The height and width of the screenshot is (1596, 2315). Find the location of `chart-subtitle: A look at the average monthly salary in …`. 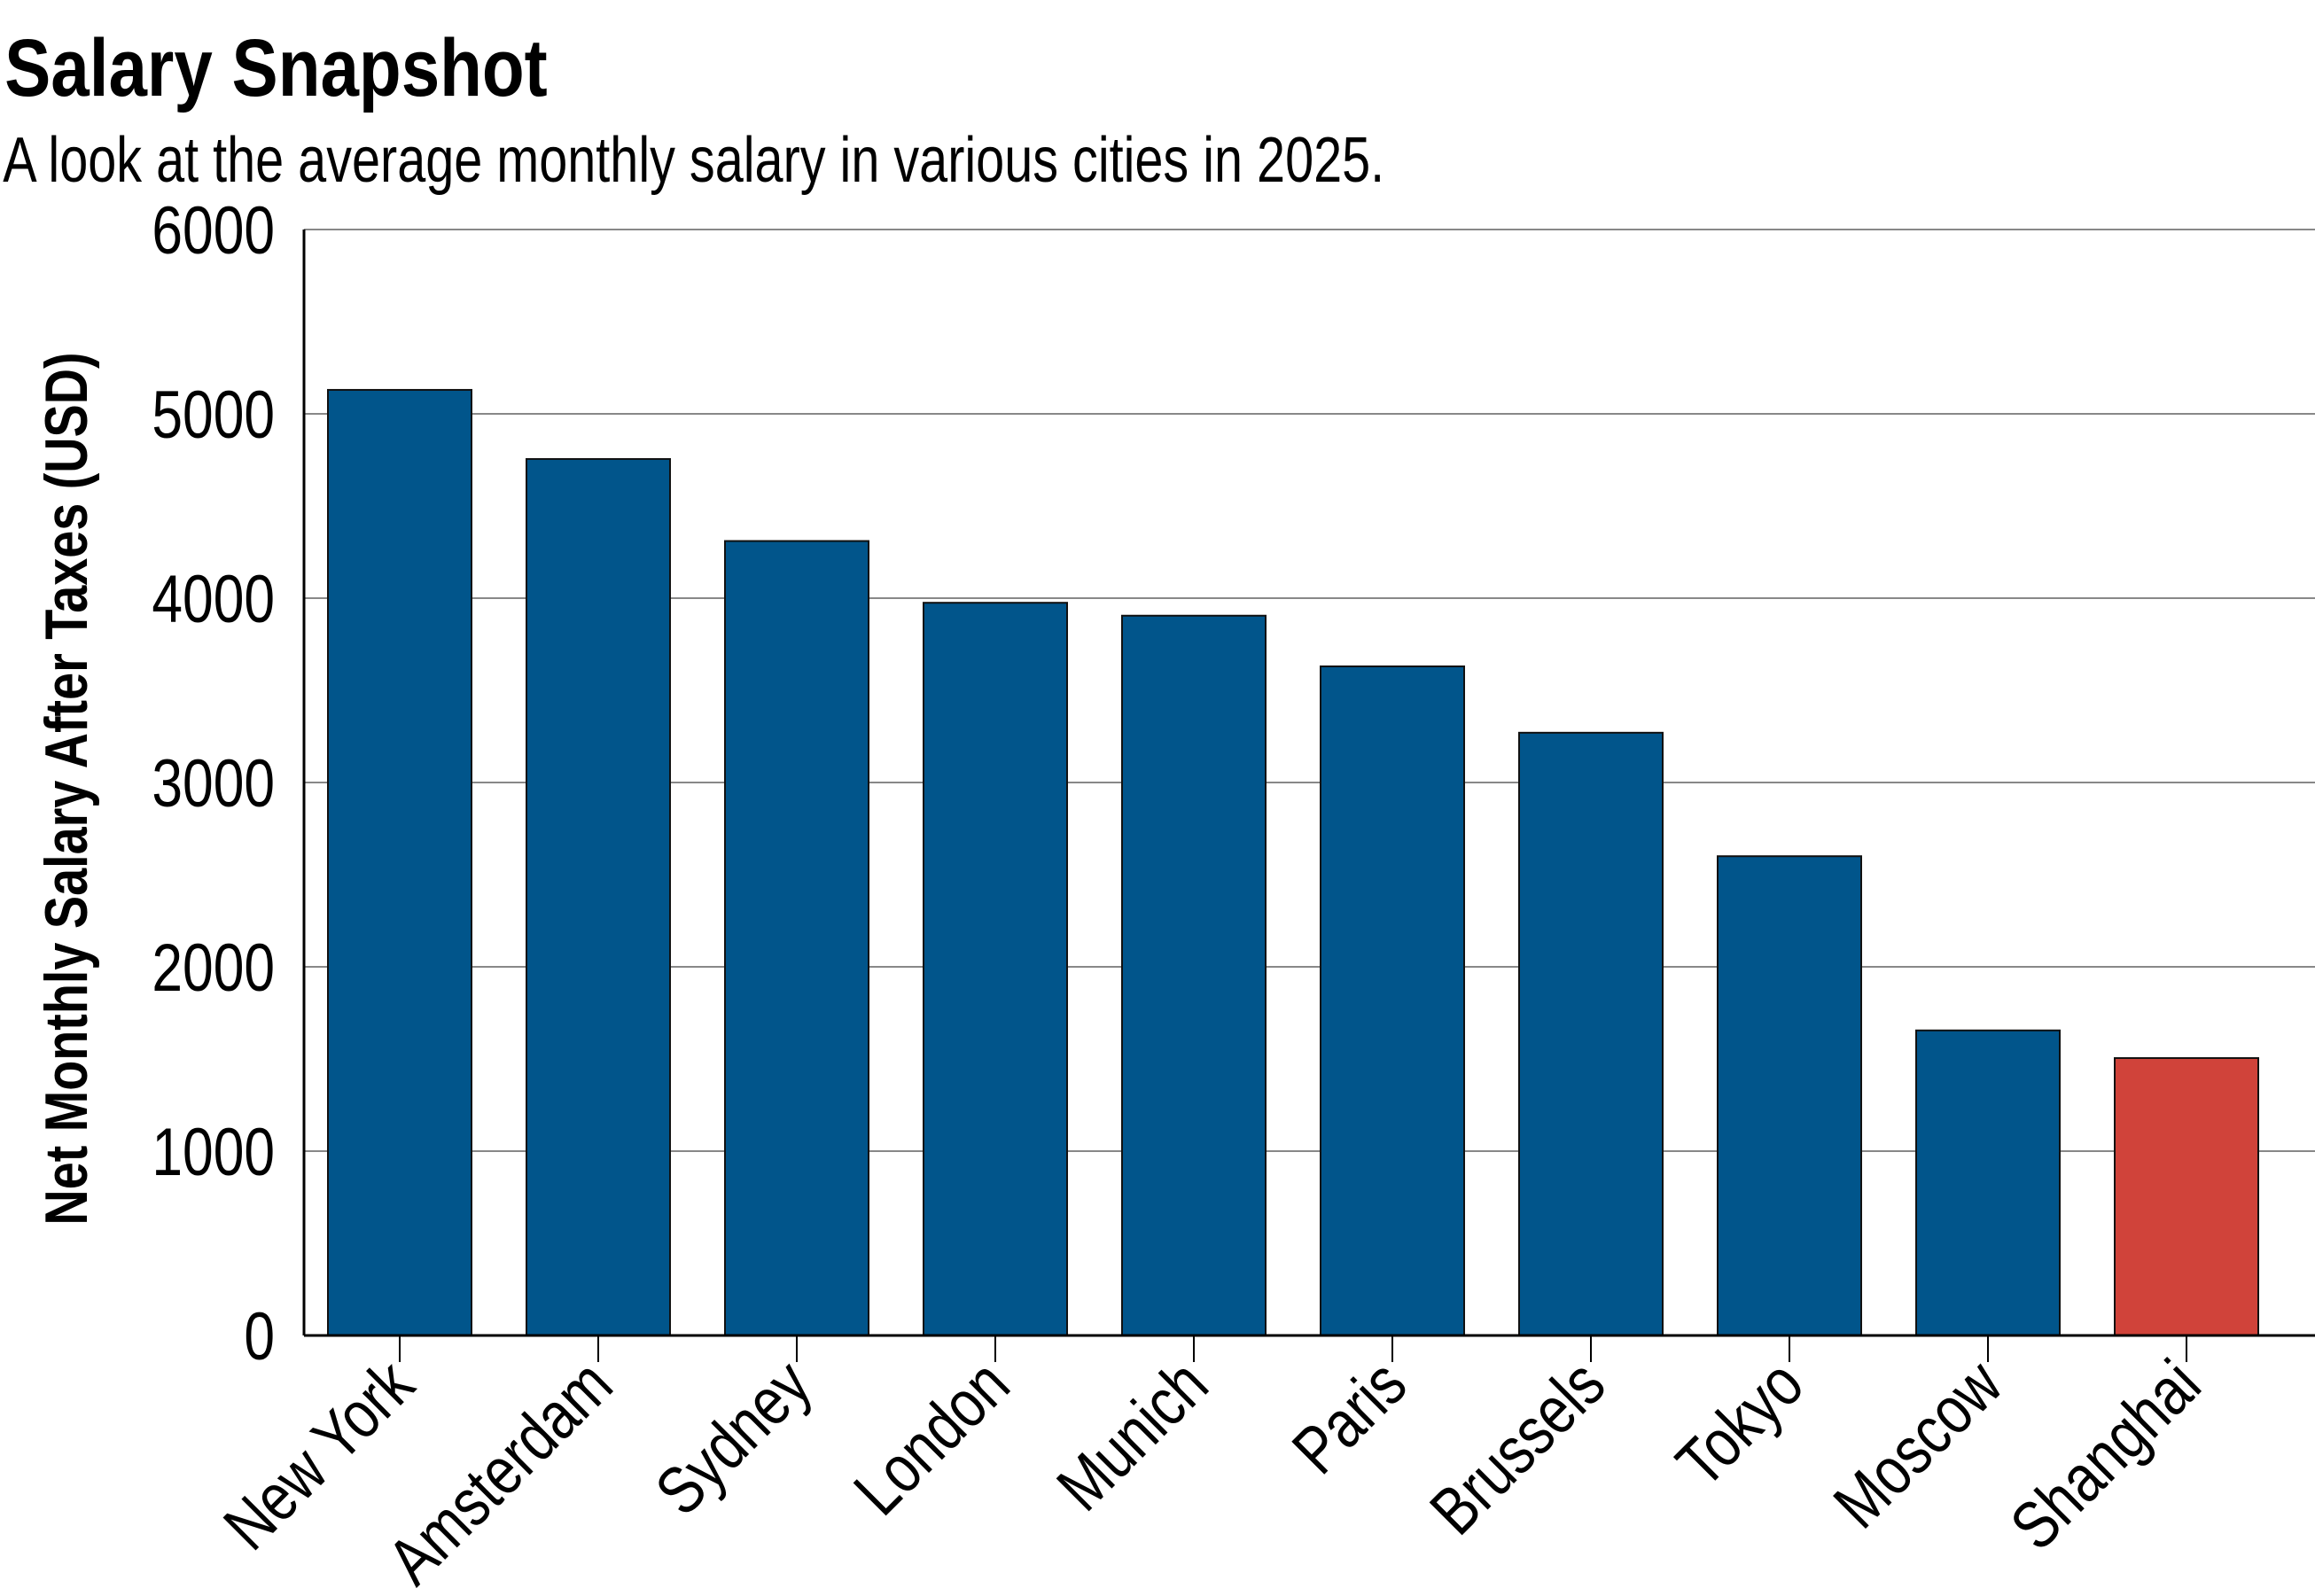

chart-subtitle: A look at the average monthly salary in … is located at coordinates (693, 160).